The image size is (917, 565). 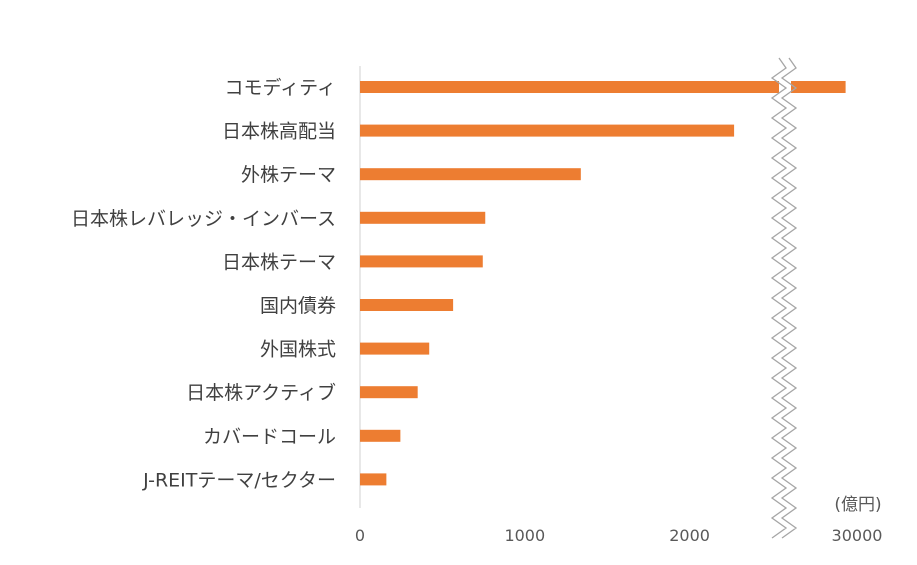 What do you see at coordinates (280, 88) in the screenshot?
I see `category-label-0: コモディティ` at bounding box center [280, 88].